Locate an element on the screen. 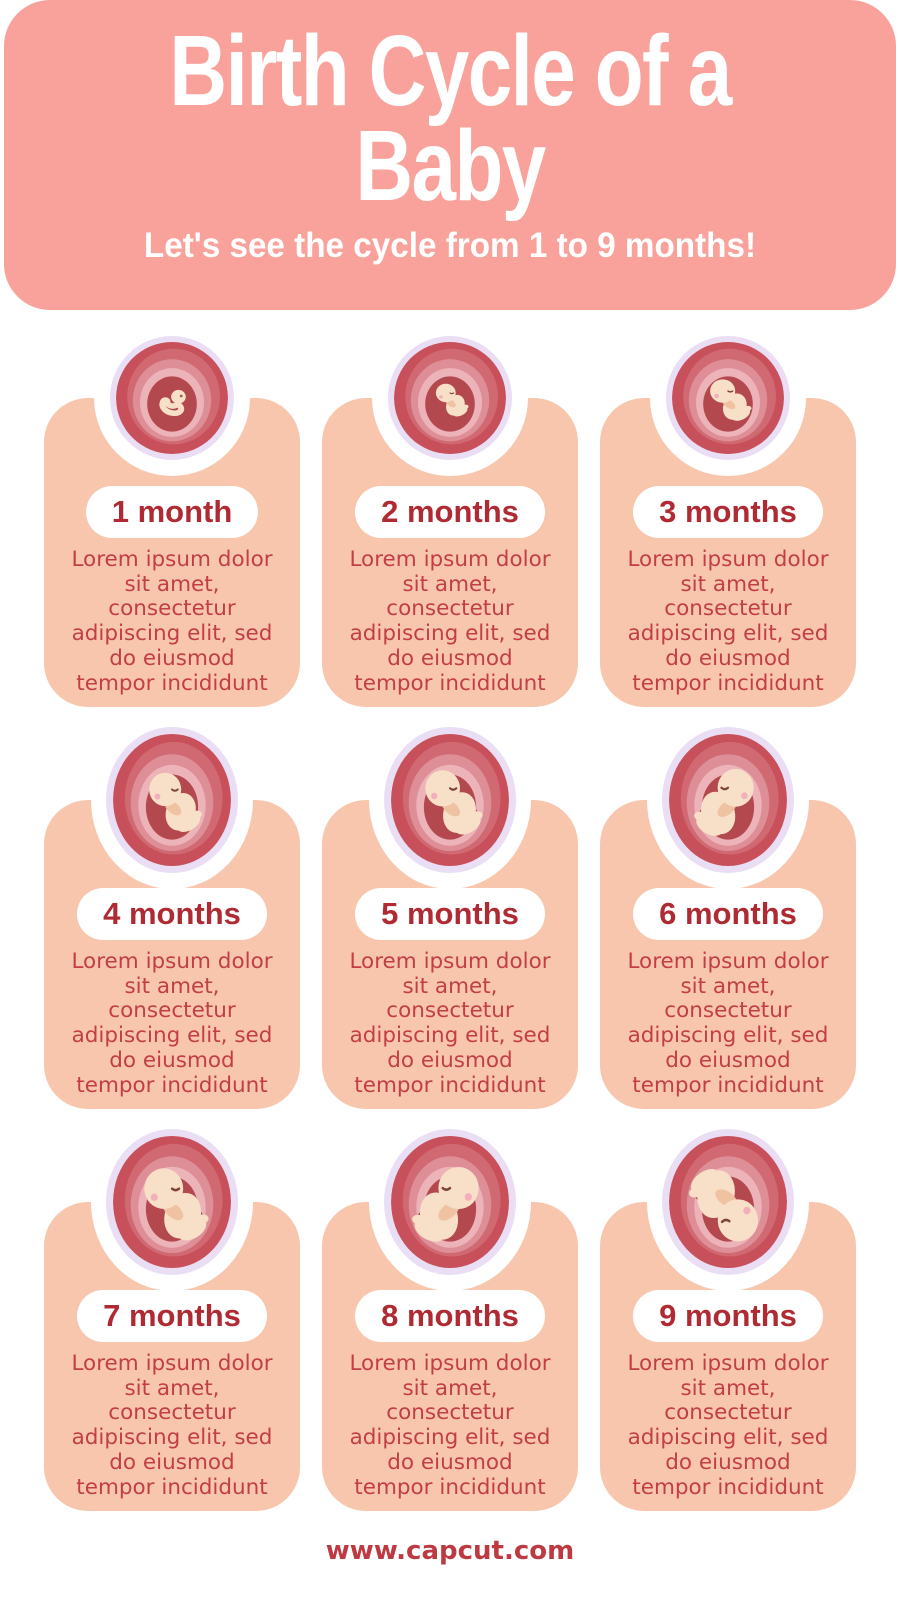 The height and width of the screenshot is (1600, 900). month-label: 8 months is located at coordinates (450, 1315).